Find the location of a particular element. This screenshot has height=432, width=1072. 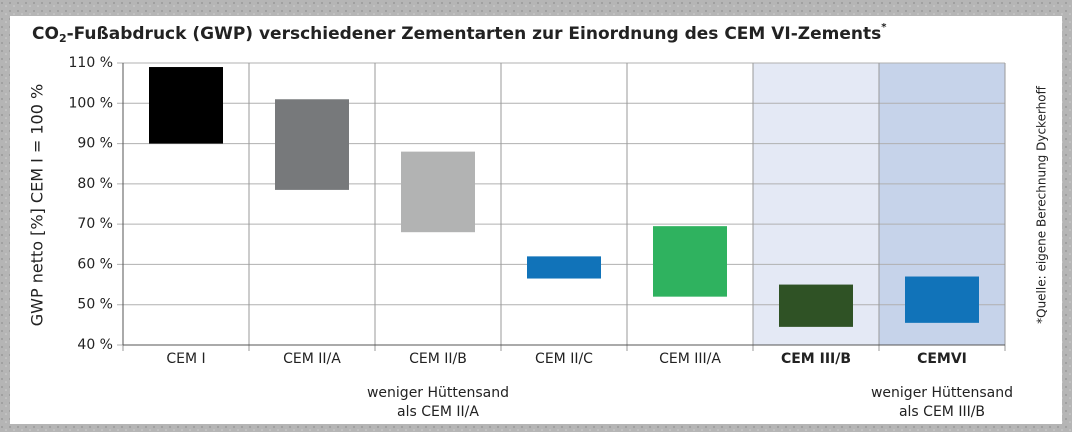

annotation: als CEM III/B is located at coordinates (942, 412).